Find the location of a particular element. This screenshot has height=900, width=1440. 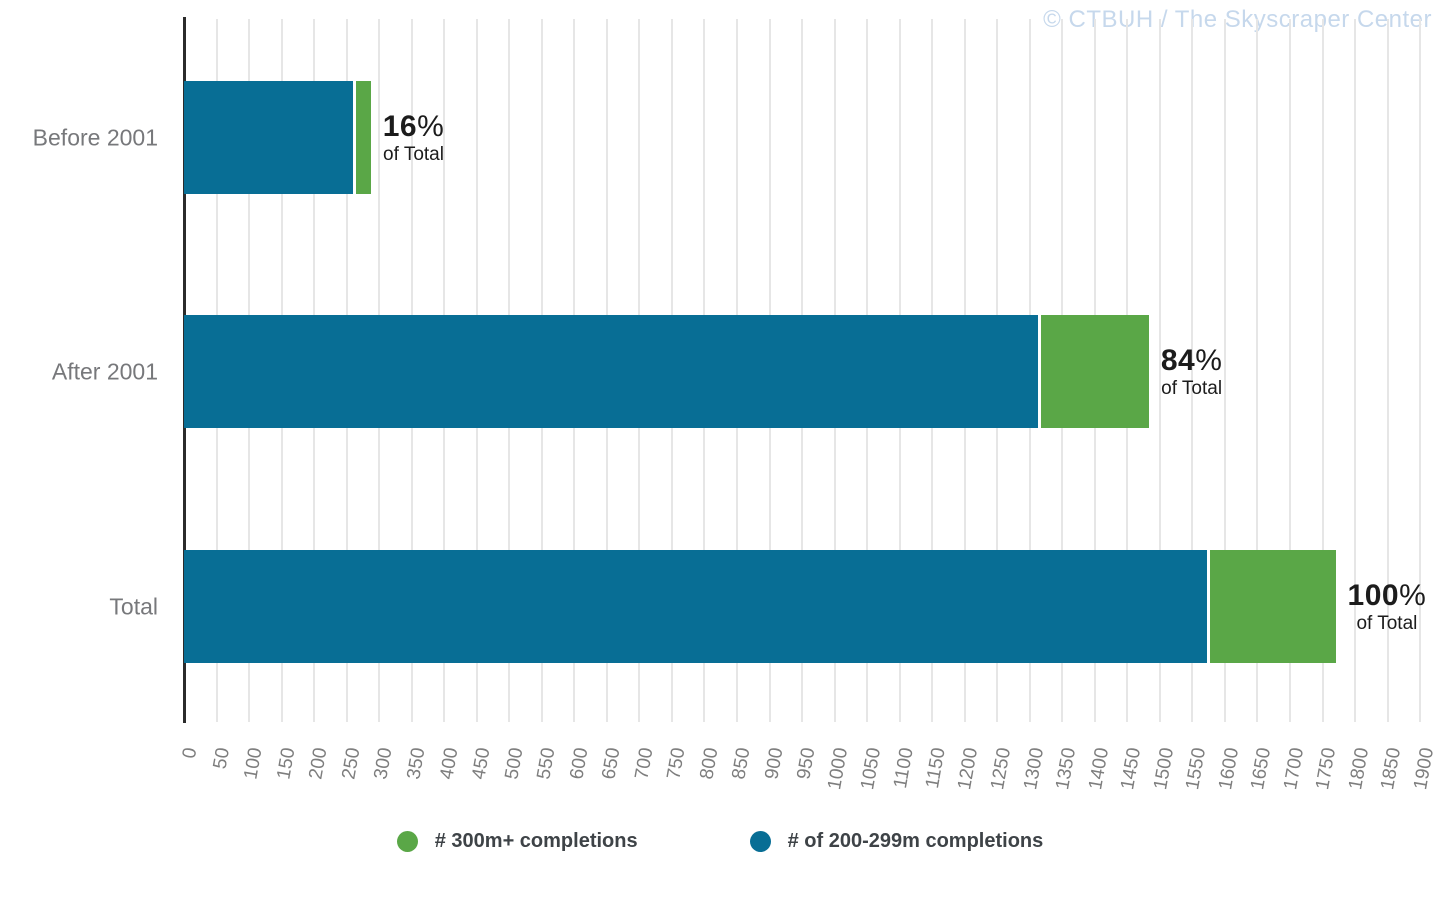

x-tick-label: 300 is located at coordinates (384, 763).